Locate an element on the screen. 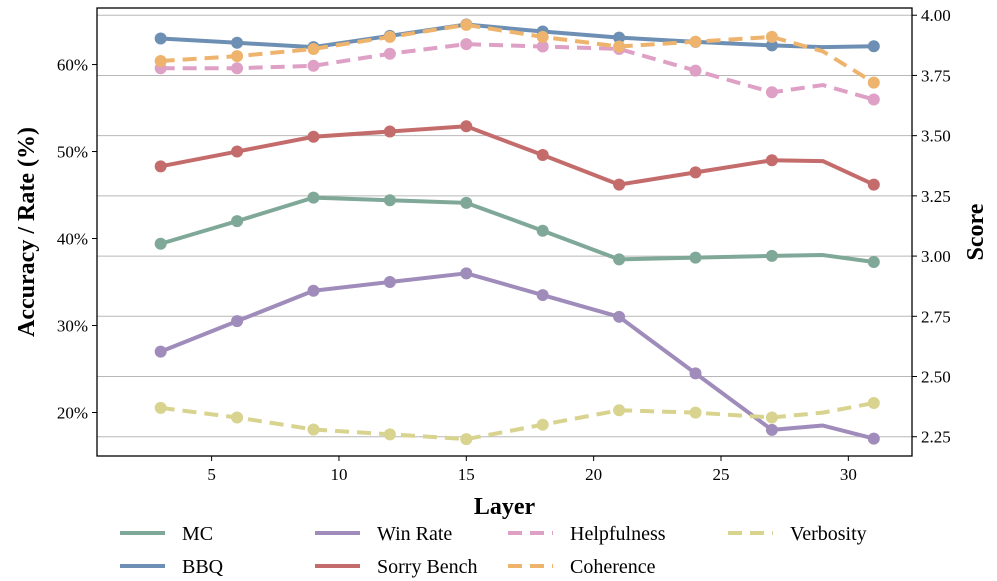  left-y-tick-label: 30% is located at coordinates (72, 326).